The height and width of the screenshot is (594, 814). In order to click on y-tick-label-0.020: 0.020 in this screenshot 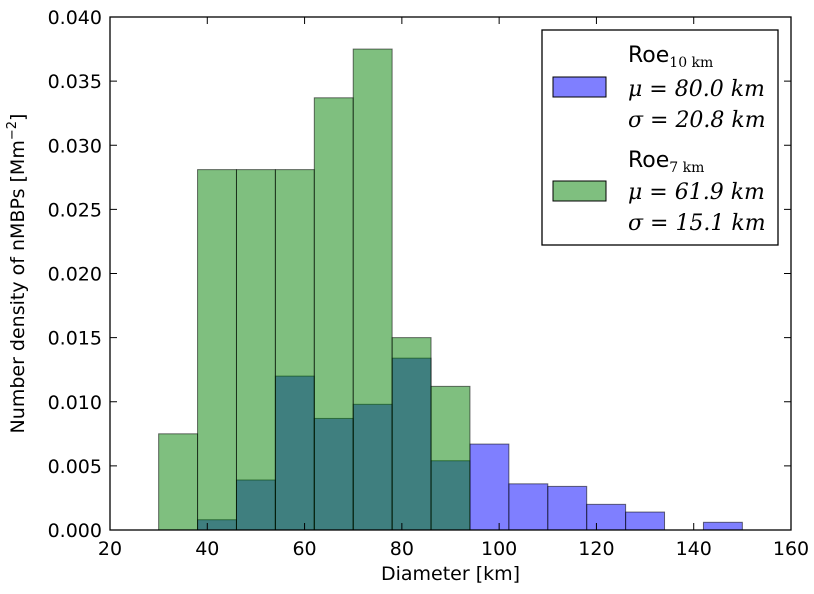, I will do `click(75, 275)`.